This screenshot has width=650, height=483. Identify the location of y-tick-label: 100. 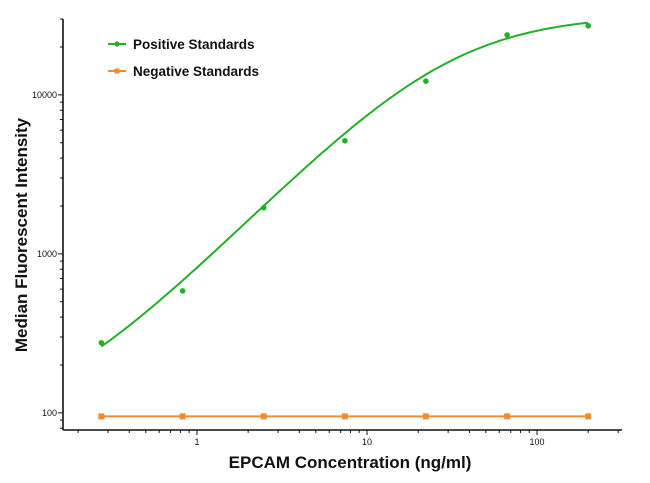
(49, 413).